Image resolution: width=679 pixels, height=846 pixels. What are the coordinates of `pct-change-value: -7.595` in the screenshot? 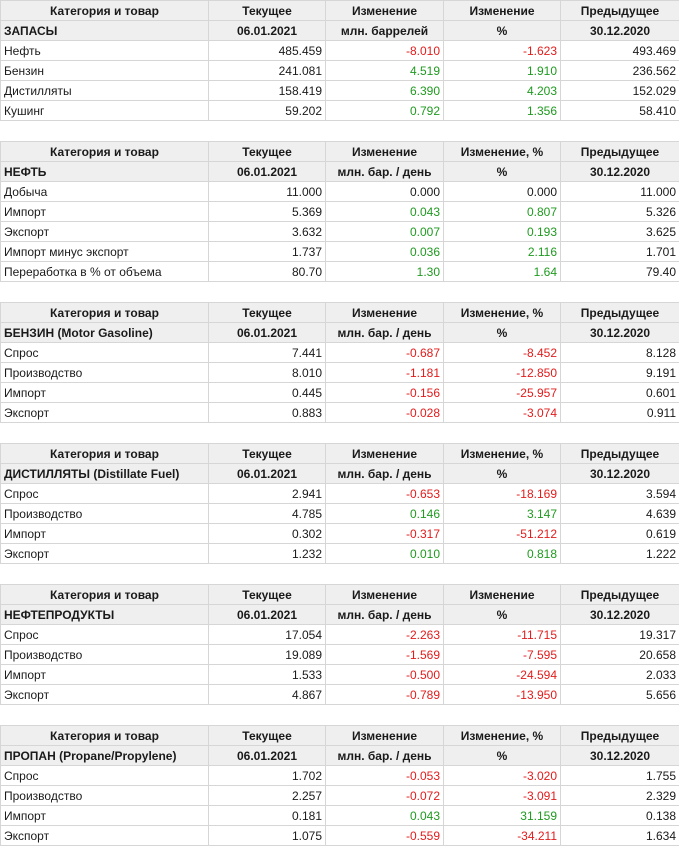 It's located at (502, 655).